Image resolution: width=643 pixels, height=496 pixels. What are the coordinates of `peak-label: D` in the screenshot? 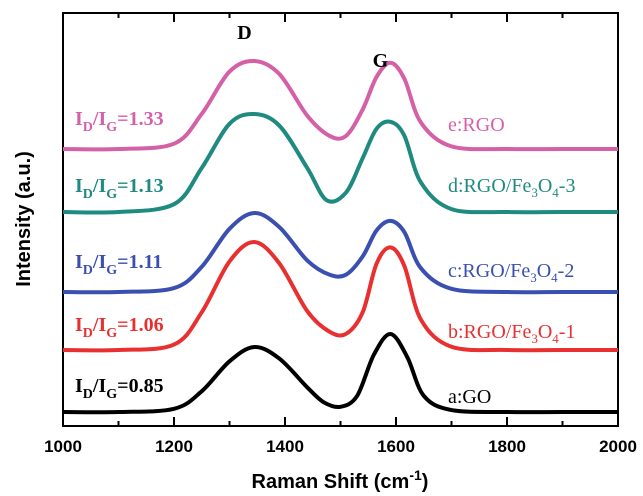 It's located at (244, 33).